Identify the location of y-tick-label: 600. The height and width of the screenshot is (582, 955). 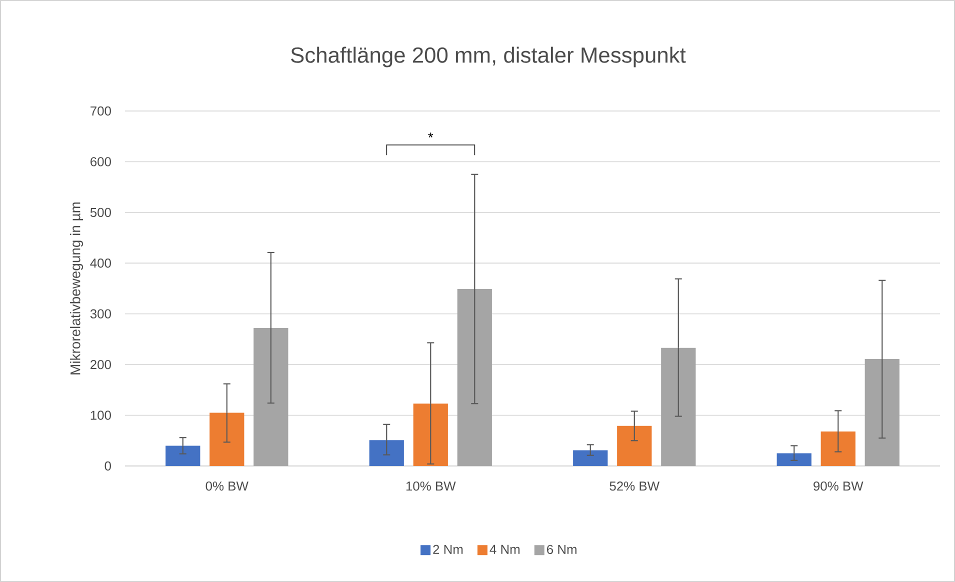
(100, 161).